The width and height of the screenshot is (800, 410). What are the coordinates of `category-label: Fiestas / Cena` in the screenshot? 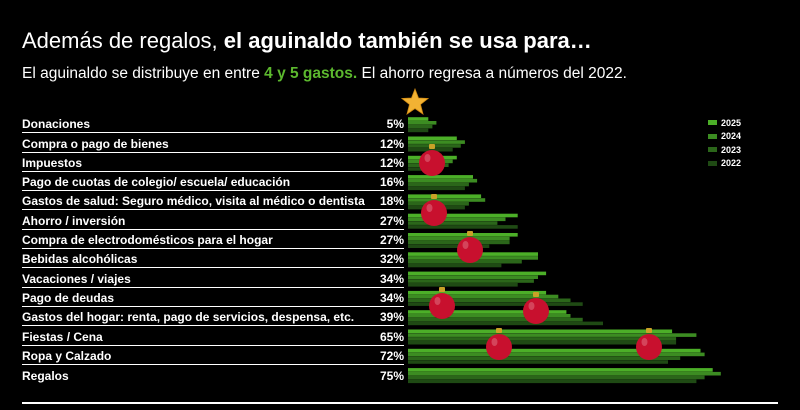 It's located at (62, 336).